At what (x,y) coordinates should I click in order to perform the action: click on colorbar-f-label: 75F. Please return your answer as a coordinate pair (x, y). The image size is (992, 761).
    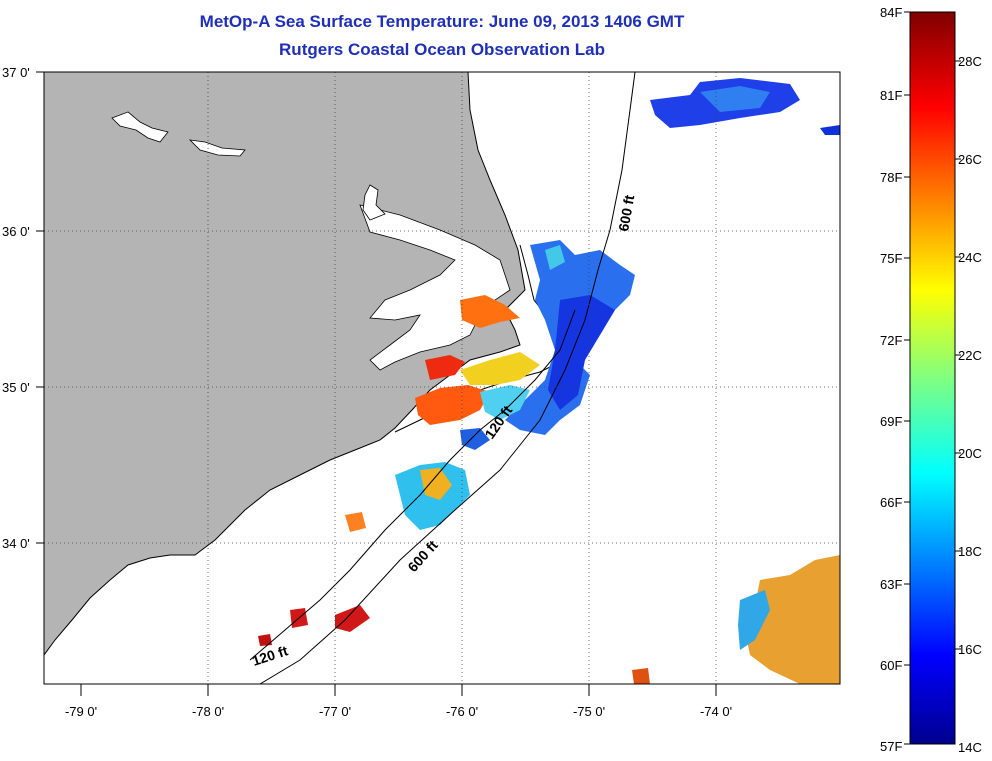
    Looking at the image, I should click on (891, 258).